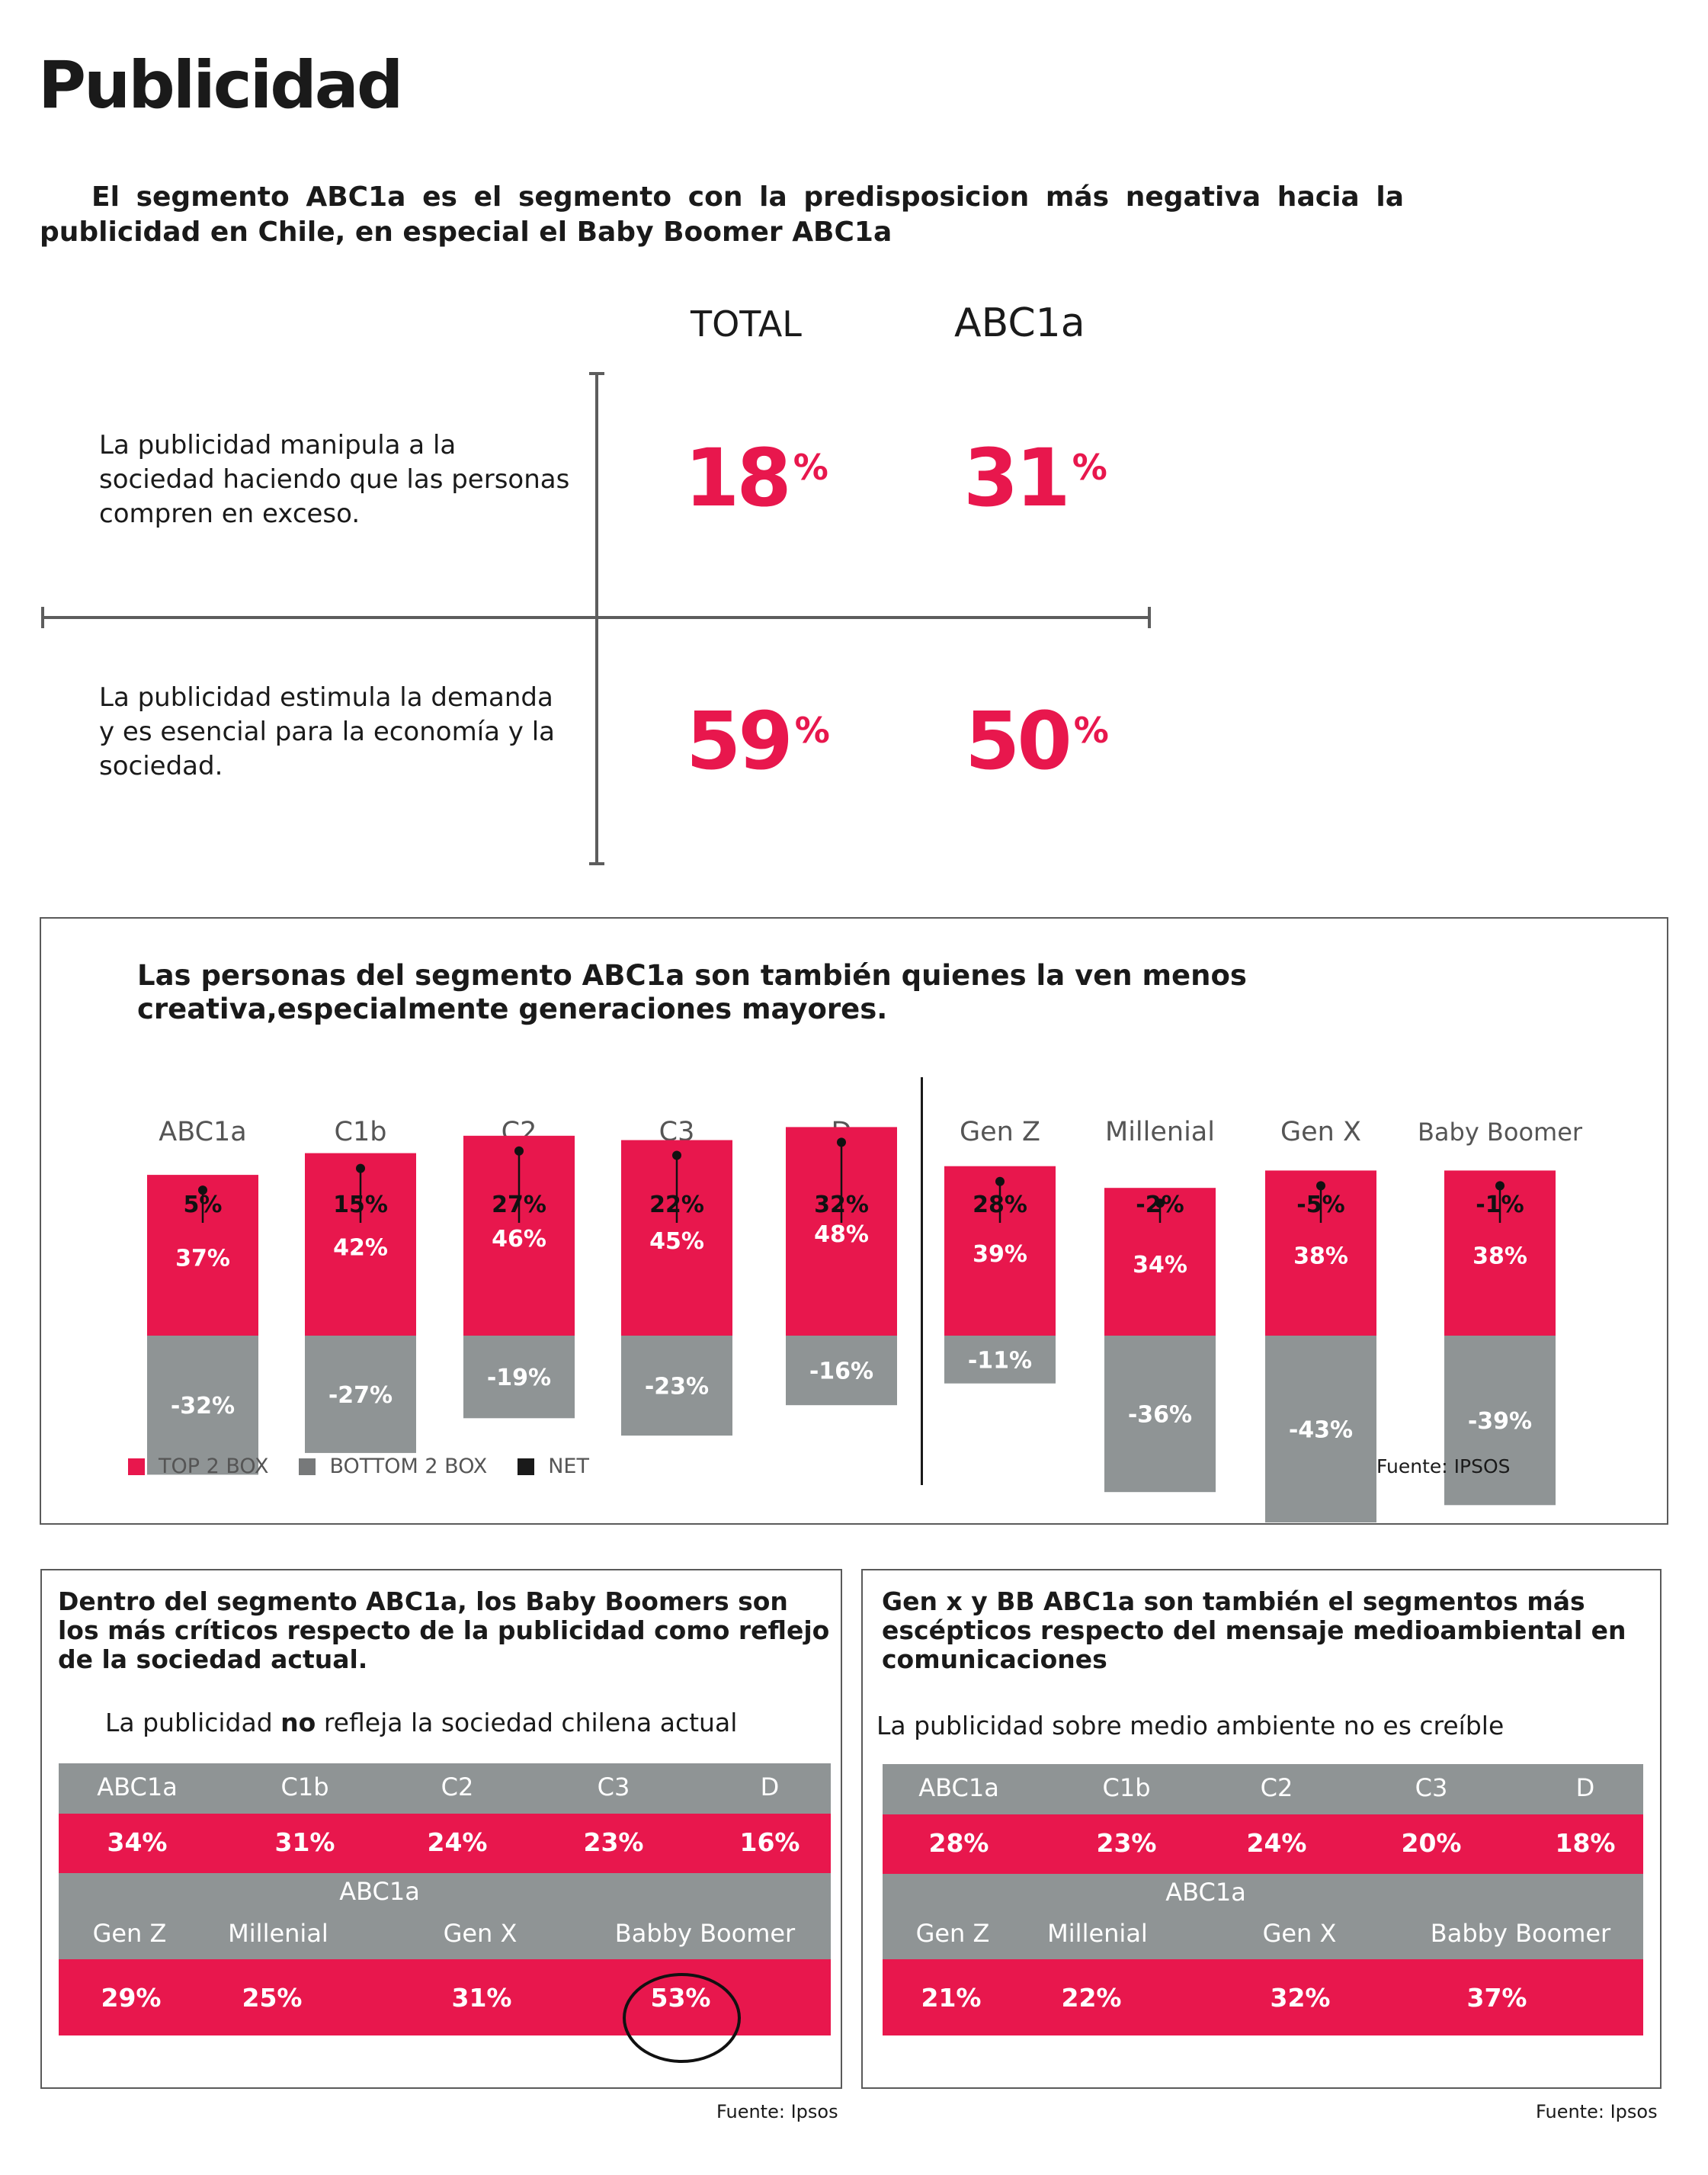 This screenshot has width=1708, height=2175. I want to click on legend-item-top2box: TOP 2 BOX, so click(198, 1466).